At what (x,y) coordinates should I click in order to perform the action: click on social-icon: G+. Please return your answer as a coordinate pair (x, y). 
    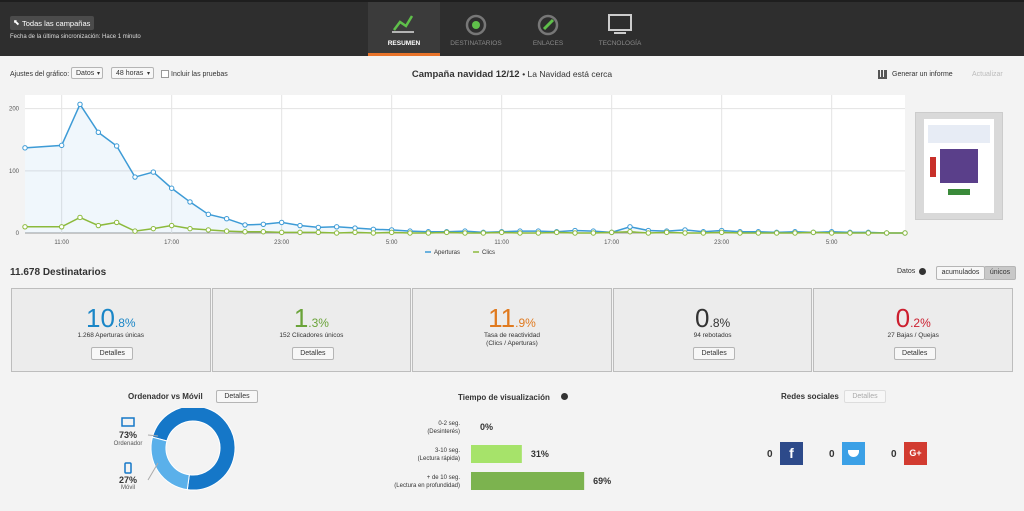
    Looking at the image, I should click on (915, 453).